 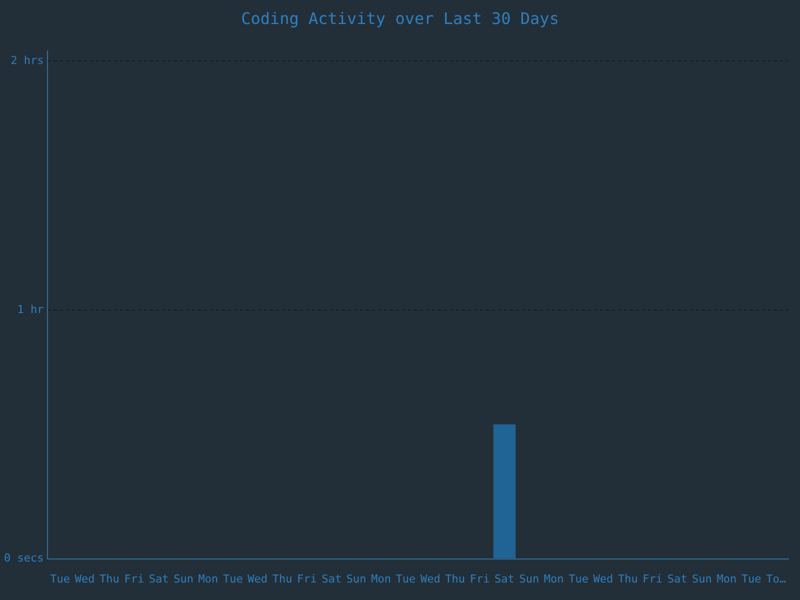 What do you see at coordinates (400, 18) in the screenshot?
I see `chart-title: Coding Activity over Last 30 Days` at bounding box center [400, 18].